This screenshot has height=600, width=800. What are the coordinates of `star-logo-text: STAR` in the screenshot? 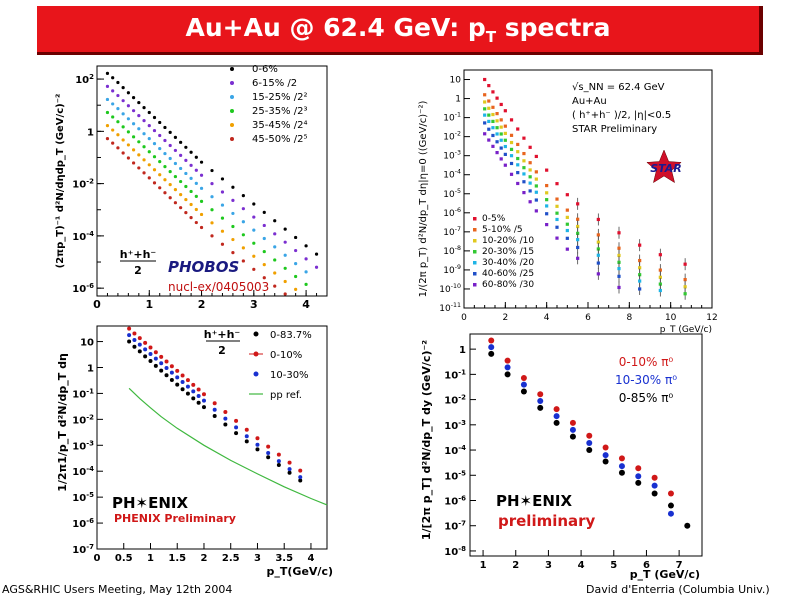 It's located at (666, 168).